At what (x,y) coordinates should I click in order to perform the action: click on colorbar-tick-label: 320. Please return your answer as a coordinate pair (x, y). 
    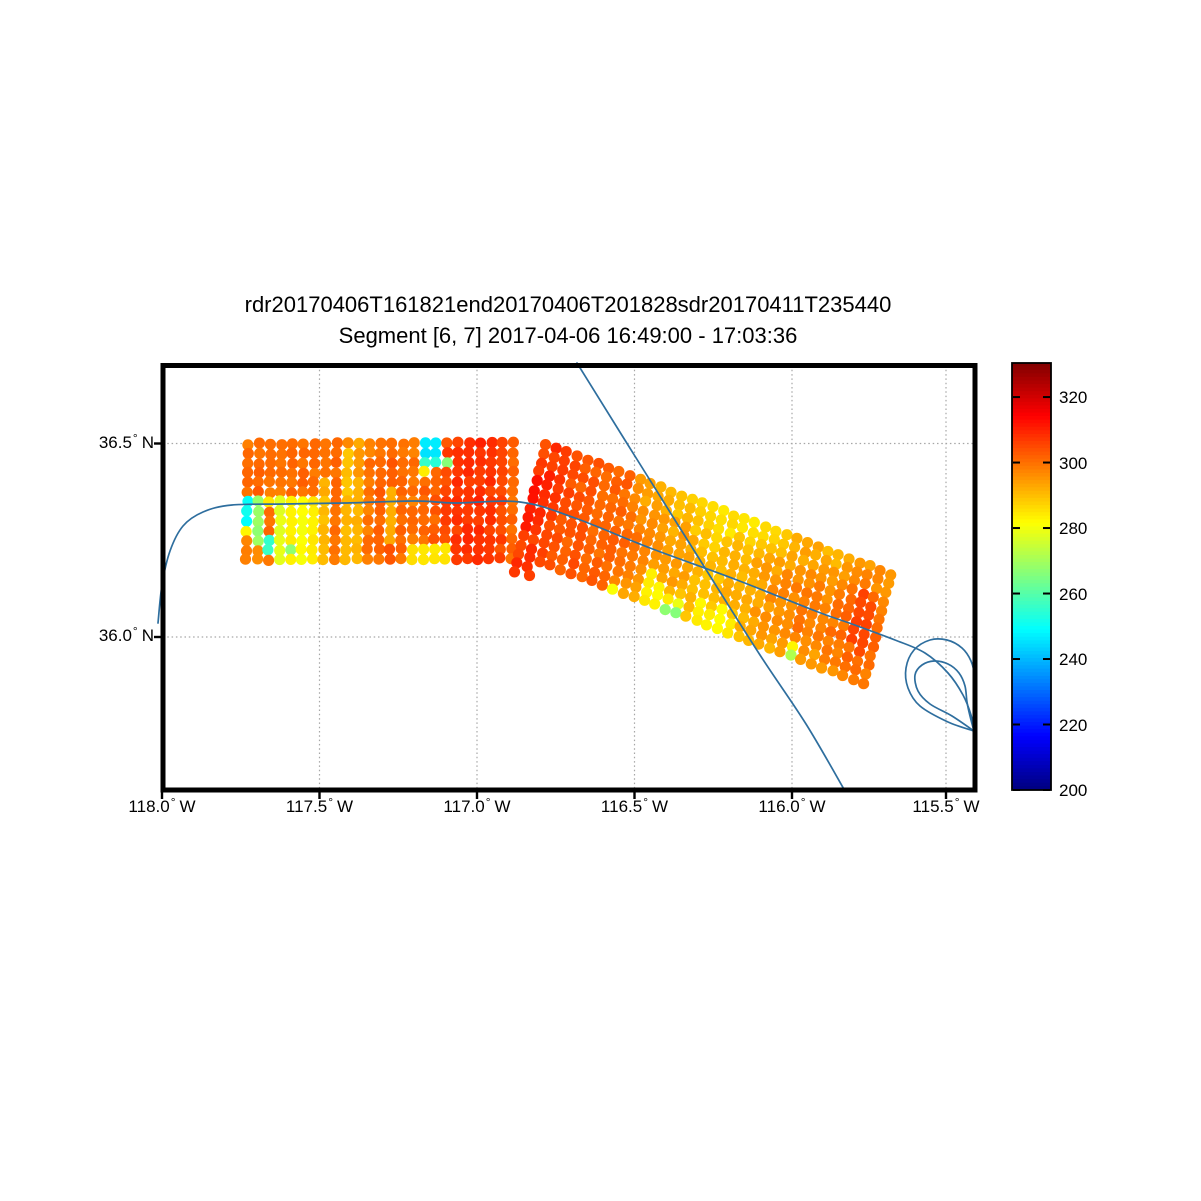
    Looking at the image, I should click on (1073, 398).